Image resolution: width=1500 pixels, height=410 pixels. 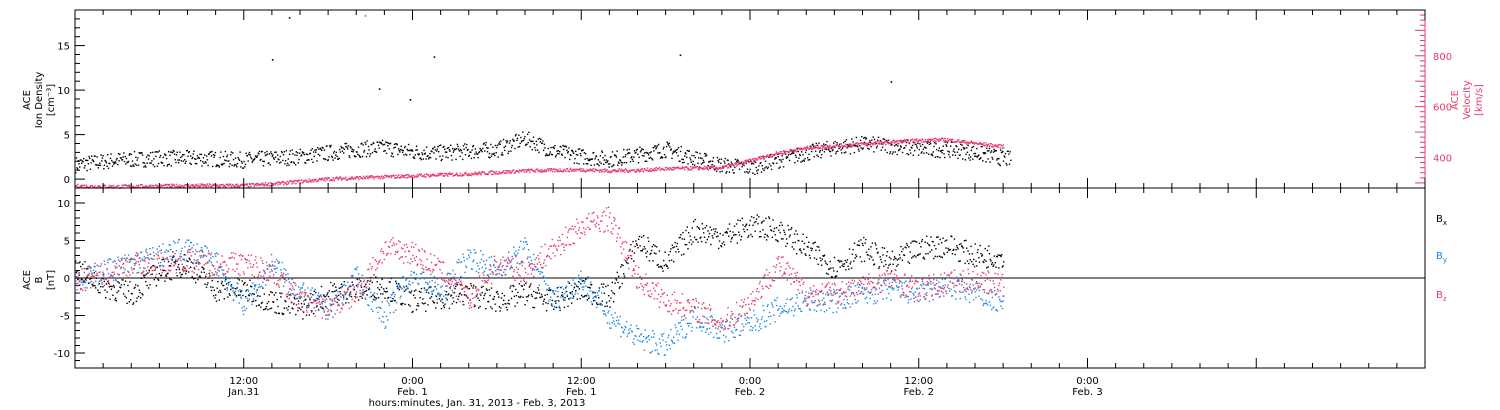 What do you see at coordinates (63, 204) in the screenshot?
I see `bottom-left-tick-label: 10` at bounding box center [63, 204].